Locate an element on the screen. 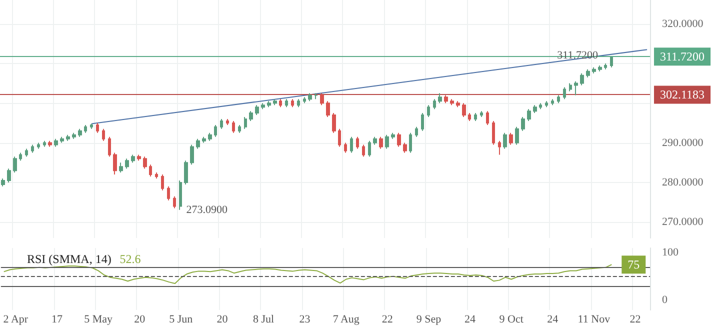  x-tick-label: 23 is located at coordinates (305, 320).